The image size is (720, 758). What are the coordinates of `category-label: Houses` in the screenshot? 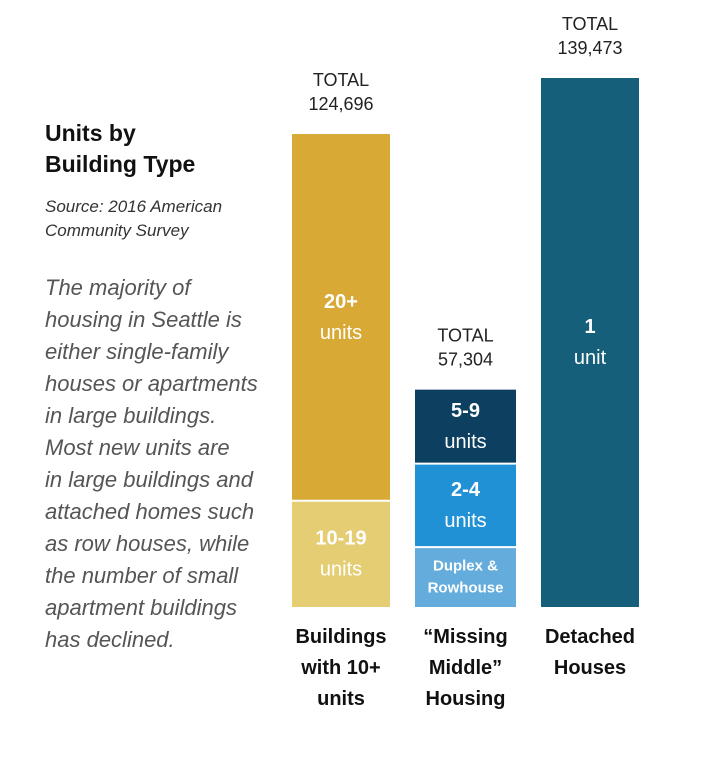 It's located at (590, 668).